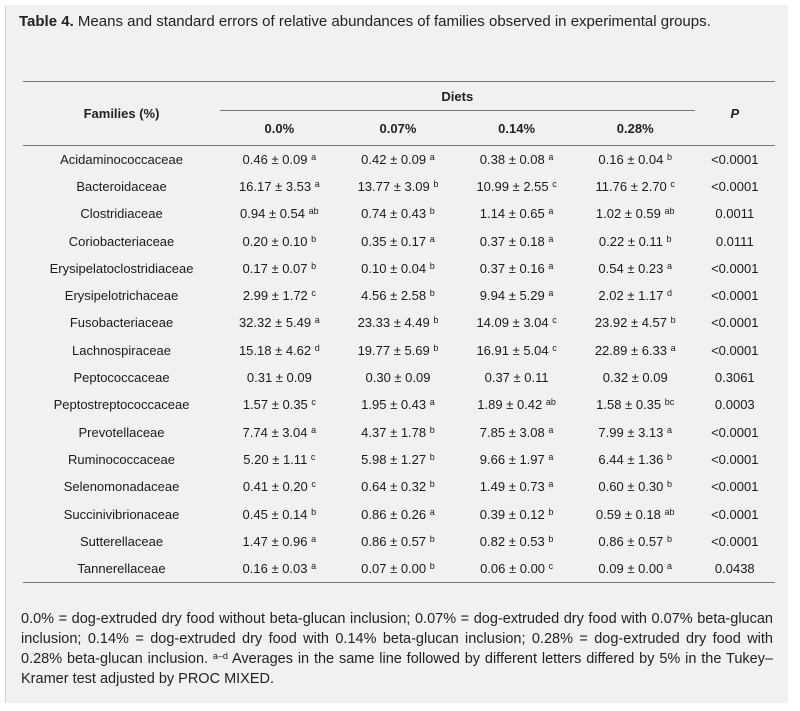 Image resolution: width=800 pixels, height=711 pixels. What do you see at coordinates (279, 295) in the screenshot?
I see `value-cell: 2.99 ± 1.72 c` at bounding box center [279, 295].